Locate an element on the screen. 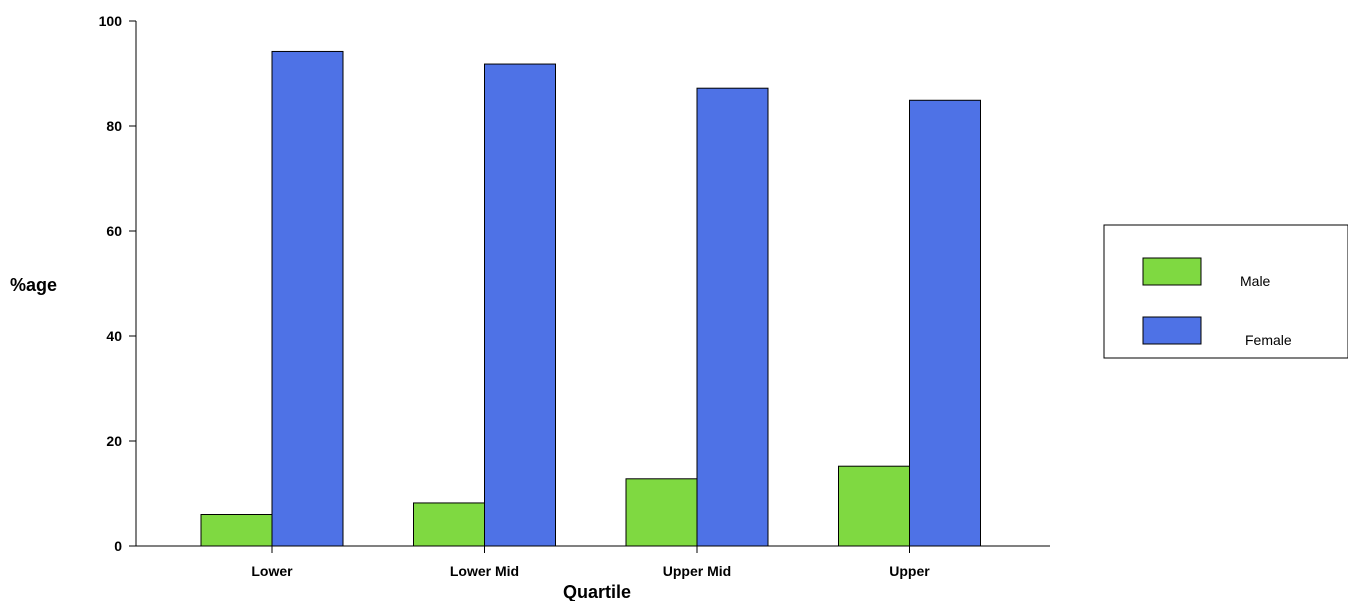 The width and height of the screenshot is (1348, 601). legend-box is located at coordinates (1225, 291).